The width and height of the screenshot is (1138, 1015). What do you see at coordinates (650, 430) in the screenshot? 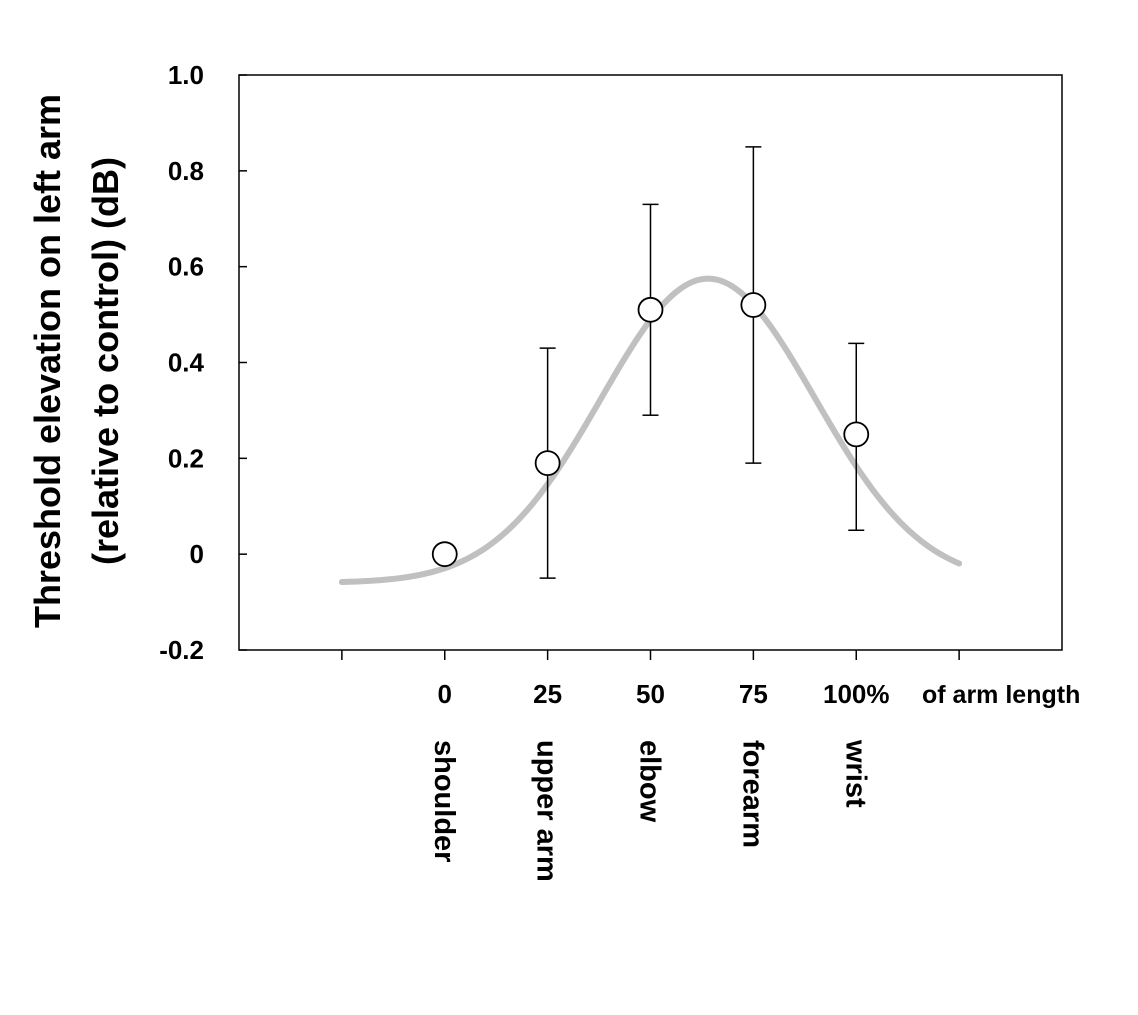
I see `data-points` at bounding box center [650, 430].